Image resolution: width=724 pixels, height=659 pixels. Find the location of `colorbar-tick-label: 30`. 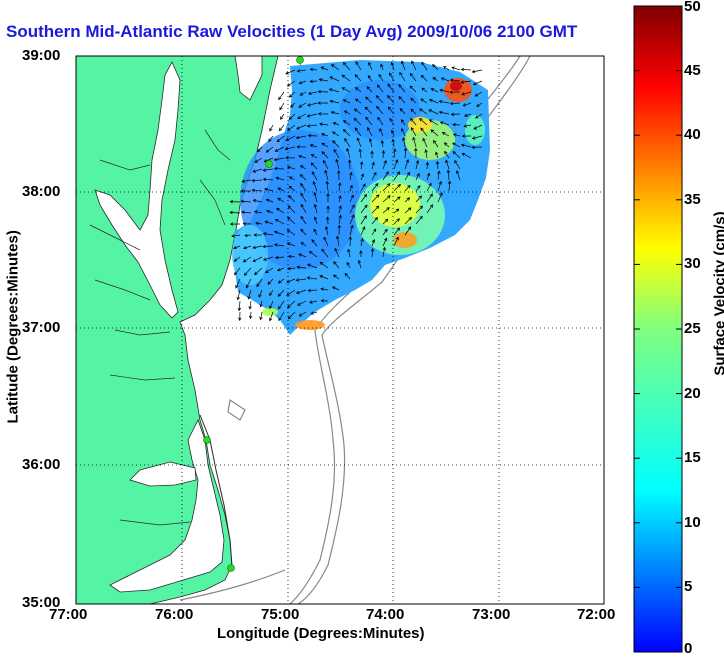

colorbar-tick-label: 30 is located at coordinates (692, 264).